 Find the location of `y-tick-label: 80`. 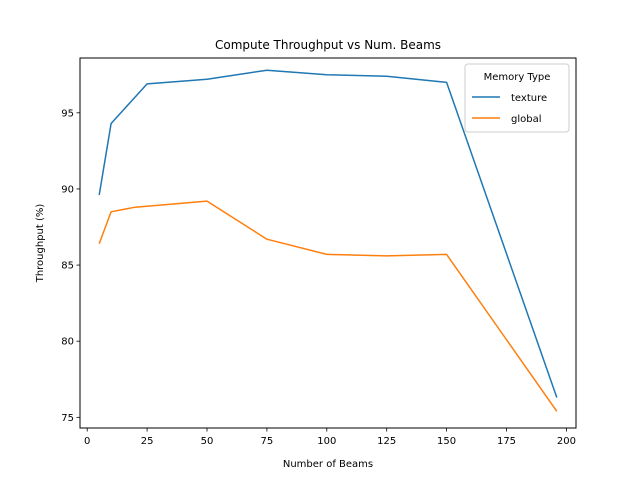

y-tick-label: 80 is located at coordinates (67, 342).